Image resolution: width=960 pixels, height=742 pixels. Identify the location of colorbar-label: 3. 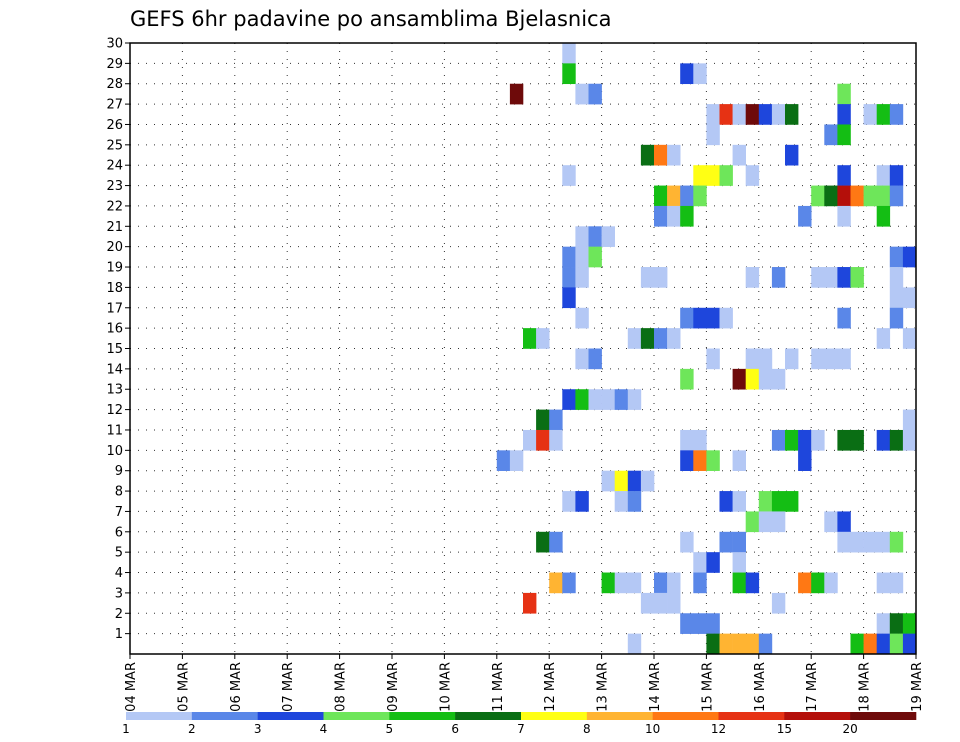
(258, 729).